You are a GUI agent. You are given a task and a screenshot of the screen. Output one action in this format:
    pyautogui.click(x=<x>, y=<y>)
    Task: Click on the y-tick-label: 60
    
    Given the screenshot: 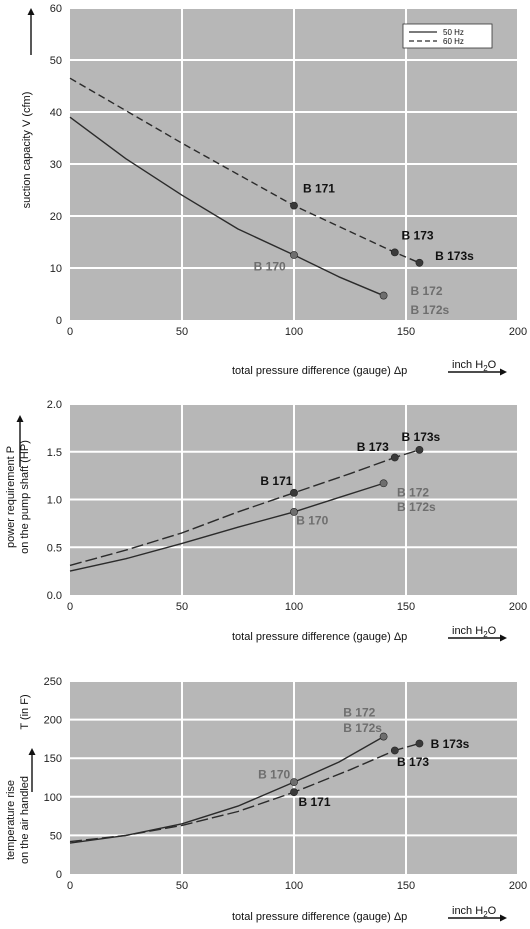 What is the action you would take?
    pyautogui.click(x=56, y=9)
    